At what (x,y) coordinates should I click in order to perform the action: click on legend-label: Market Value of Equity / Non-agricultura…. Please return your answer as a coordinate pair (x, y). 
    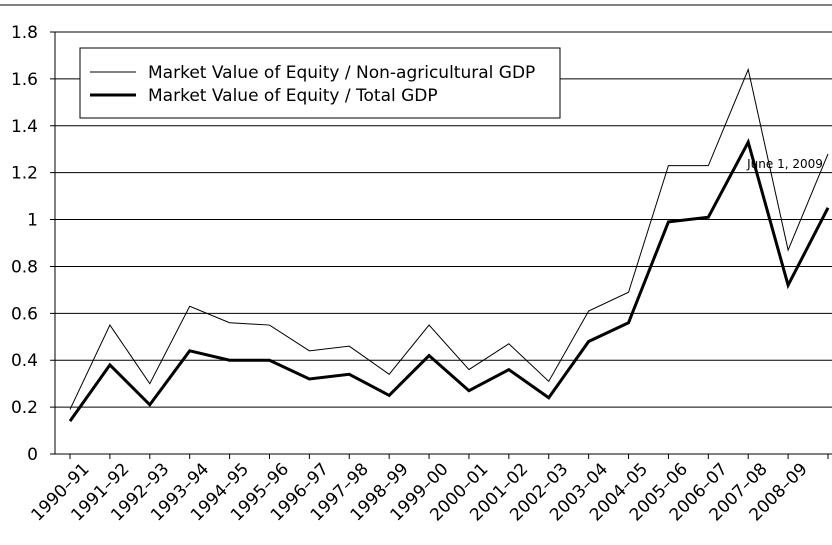
    Looking at the image, I should click on (341, 73).